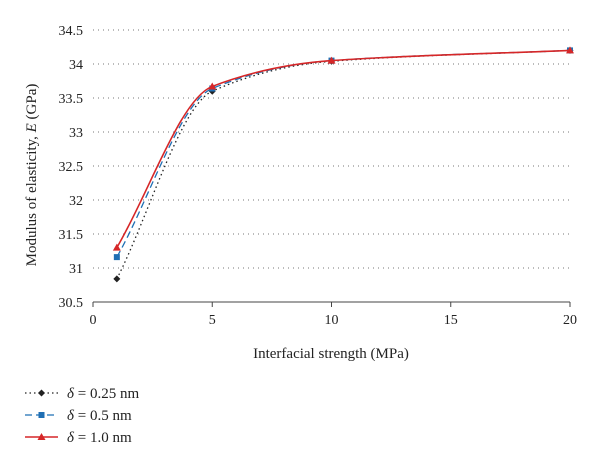 The width and height of the screenshot is (600, 474). What do you see at coordinates (71, 167) in the screenshot?
I see `y-tick-label: 32.5` at bounding box center [71, 167].